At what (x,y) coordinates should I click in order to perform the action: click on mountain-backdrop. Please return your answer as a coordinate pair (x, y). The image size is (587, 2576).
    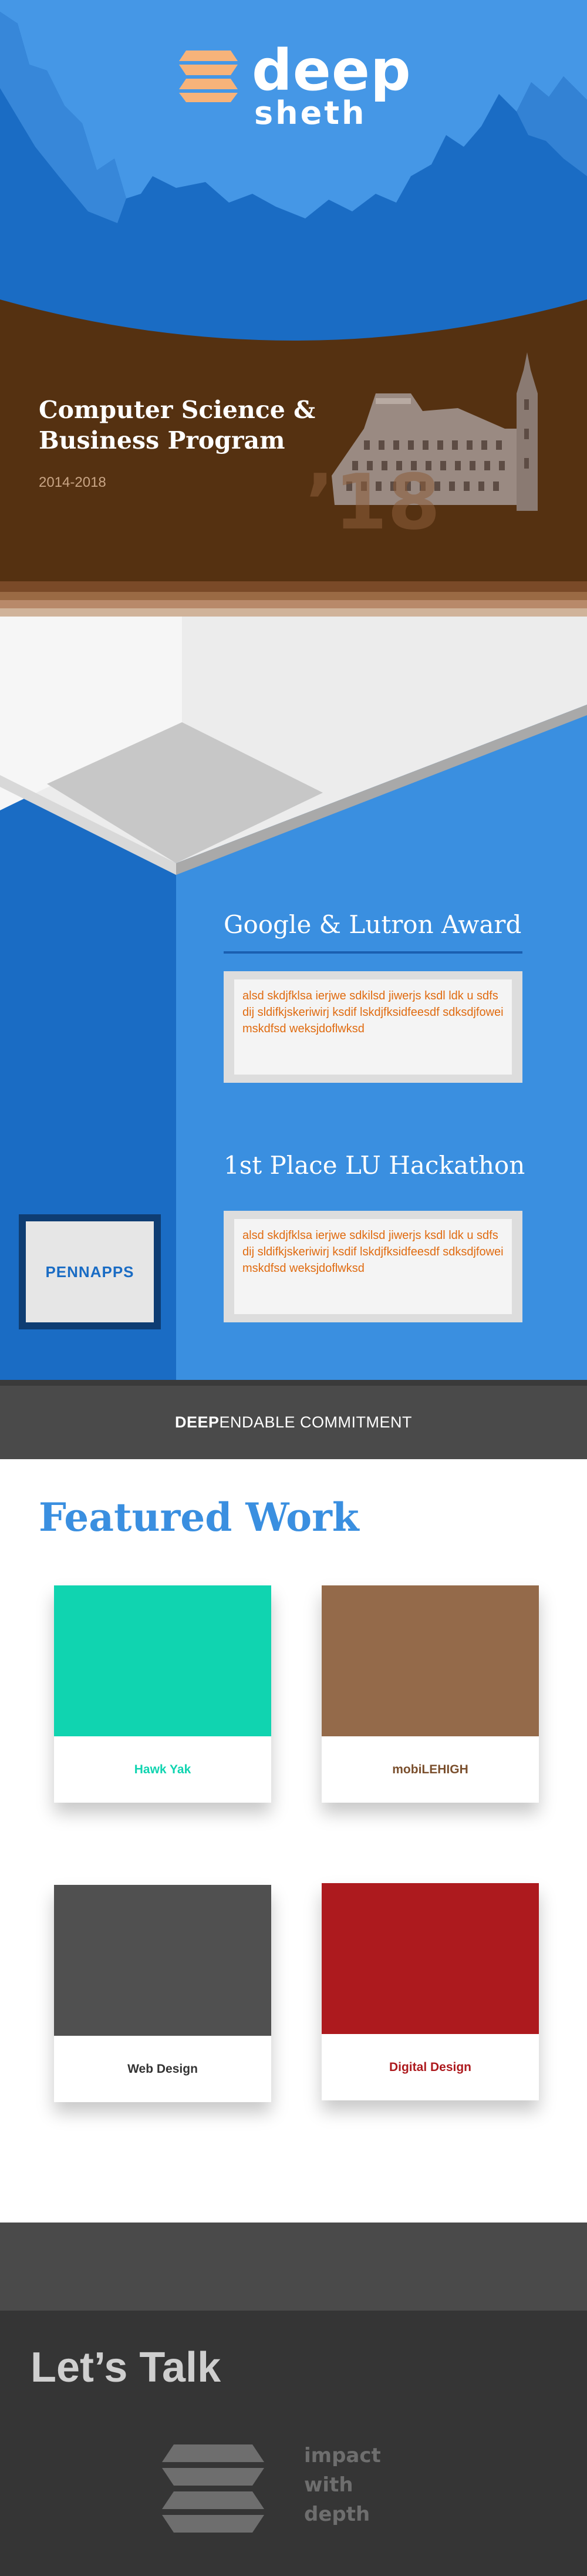
    Looking at the image, I should click on (293, 176).